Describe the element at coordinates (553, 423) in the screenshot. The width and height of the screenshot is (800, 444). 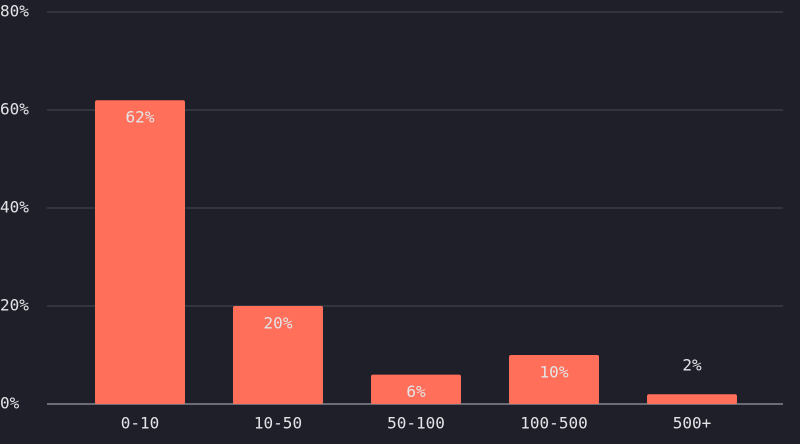
I see `x-tick-label: 100-500` at that location.